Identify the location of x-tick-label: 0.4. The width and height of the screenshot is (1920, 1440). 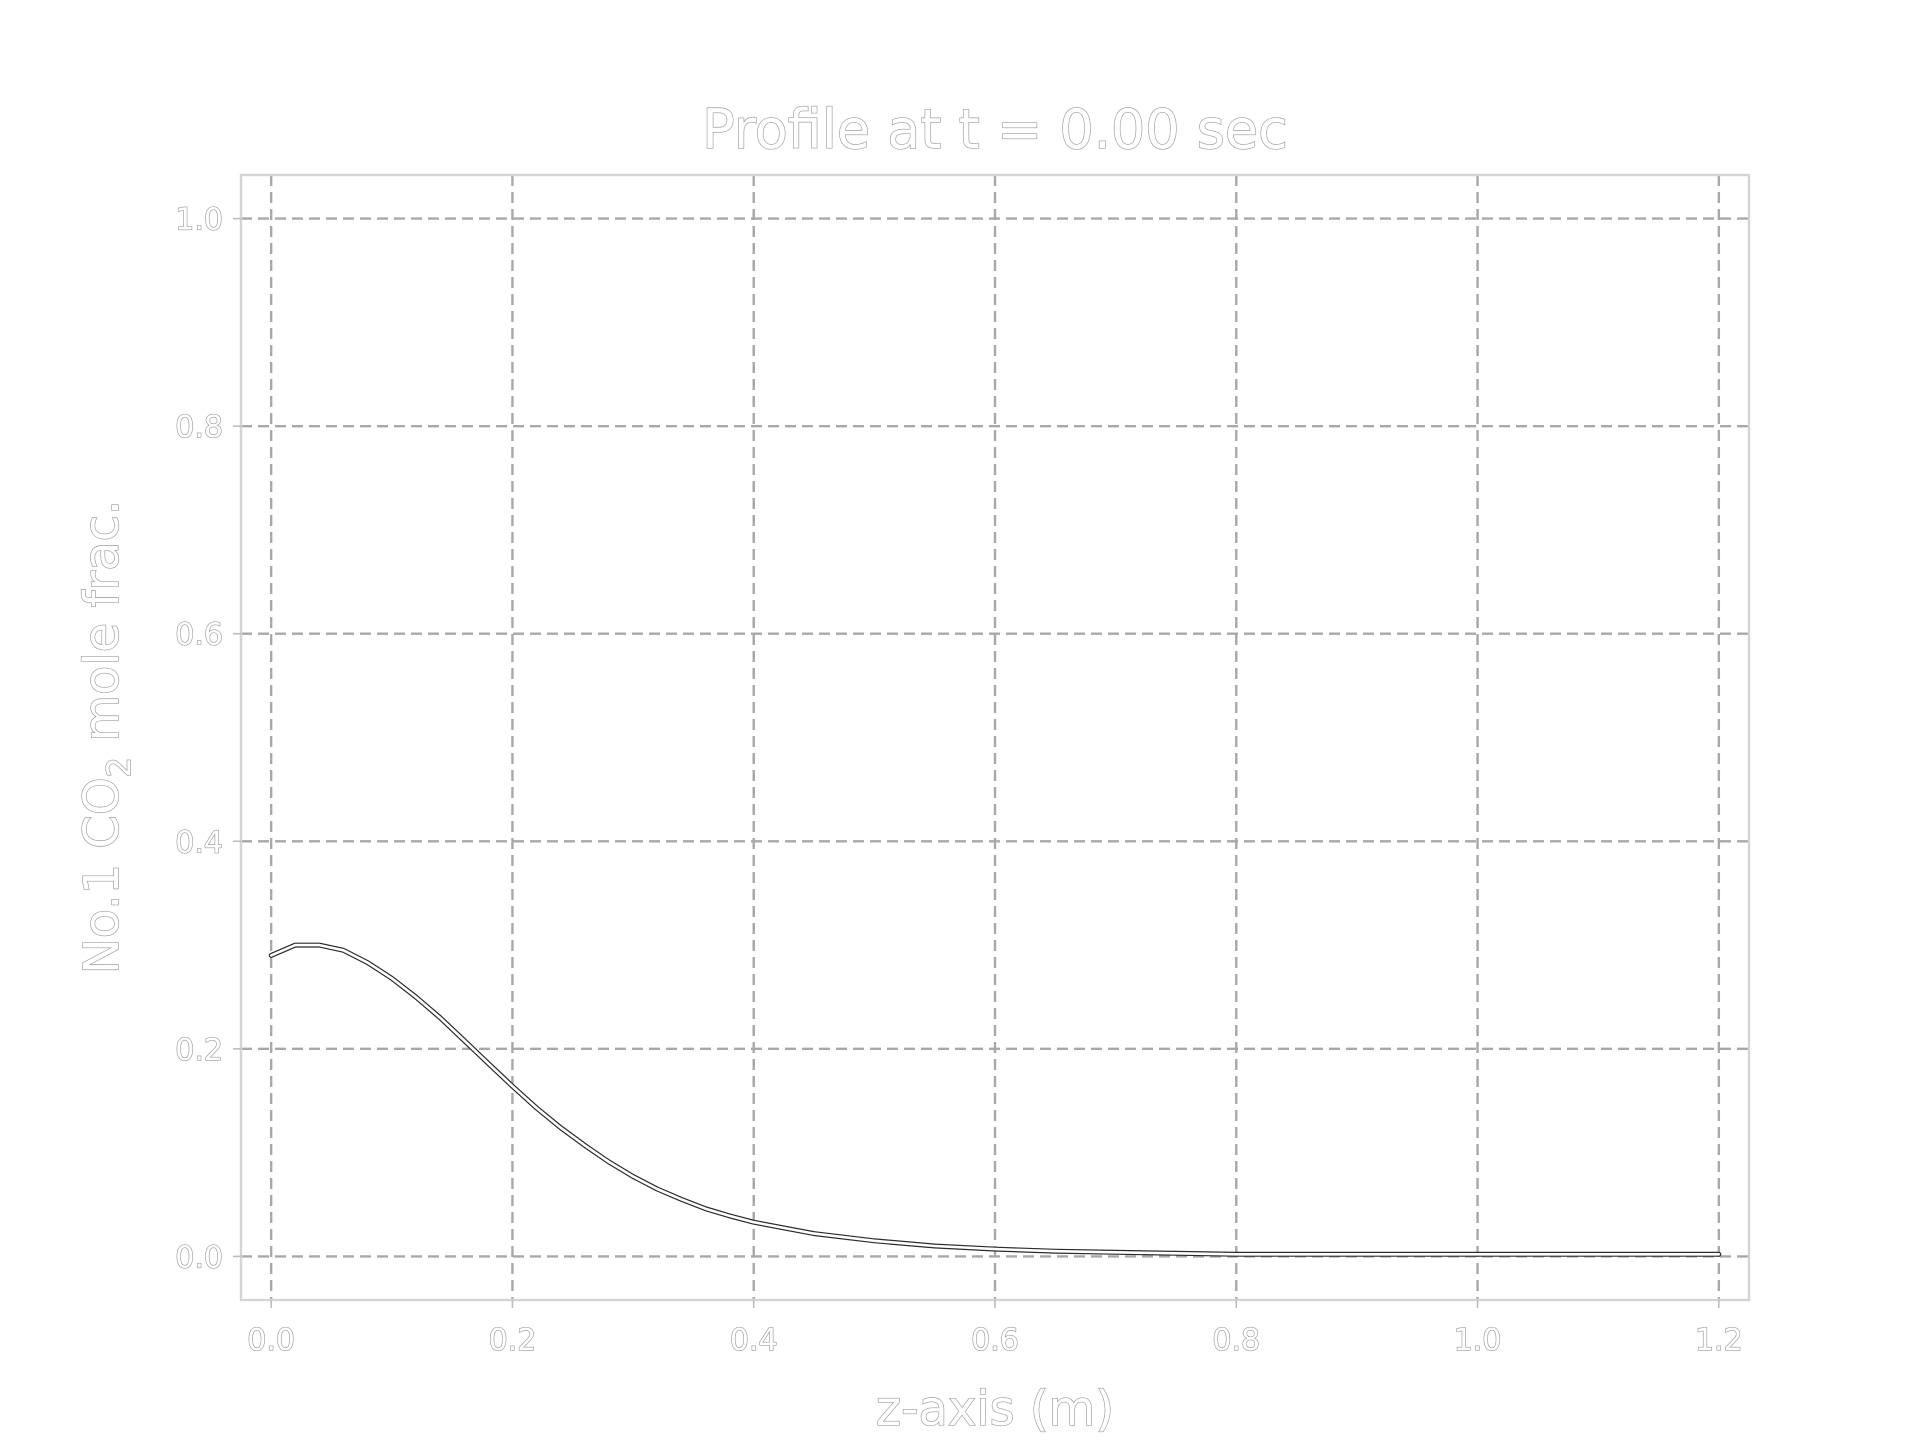
(754, 1340).